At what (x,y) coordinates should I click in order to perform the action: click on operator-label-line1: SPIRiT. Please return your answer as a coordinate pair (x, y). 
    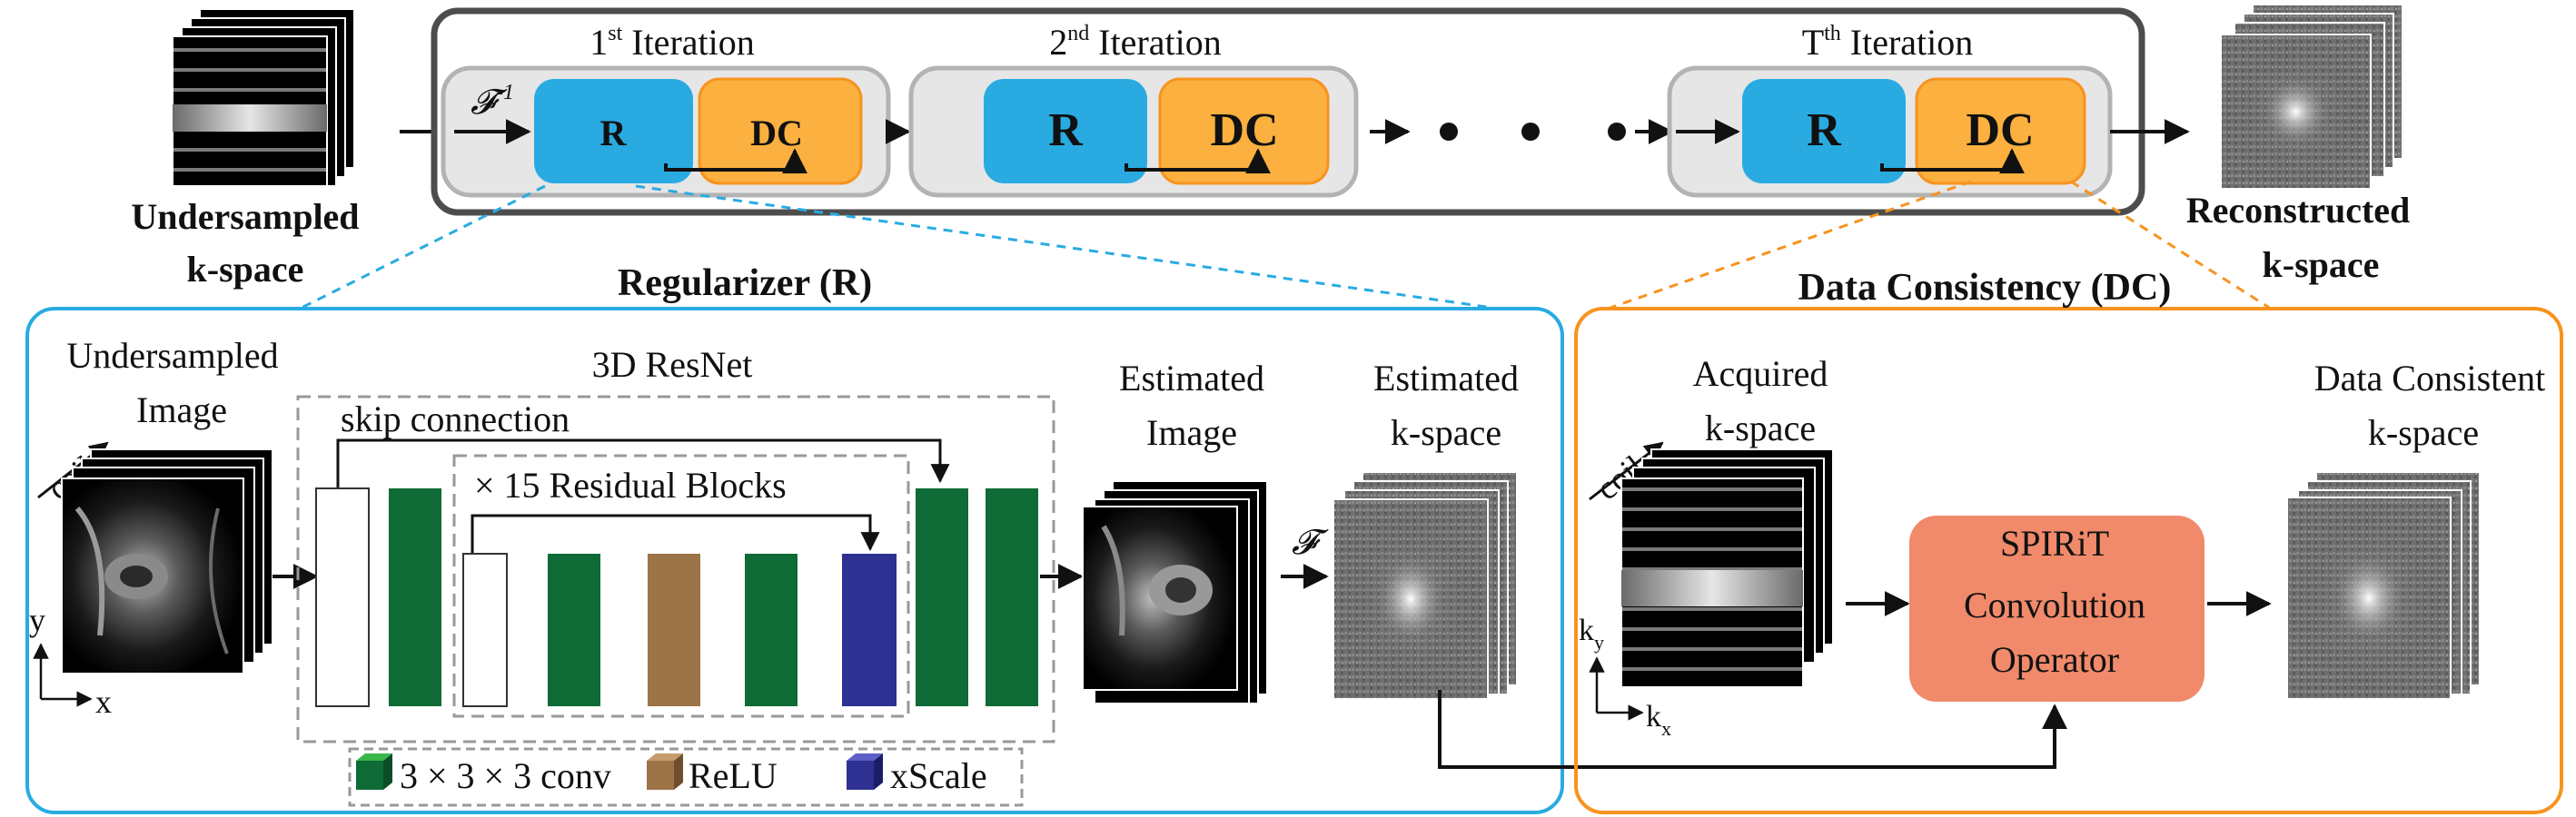
    Looking at the image, I should click on (2054, 543).